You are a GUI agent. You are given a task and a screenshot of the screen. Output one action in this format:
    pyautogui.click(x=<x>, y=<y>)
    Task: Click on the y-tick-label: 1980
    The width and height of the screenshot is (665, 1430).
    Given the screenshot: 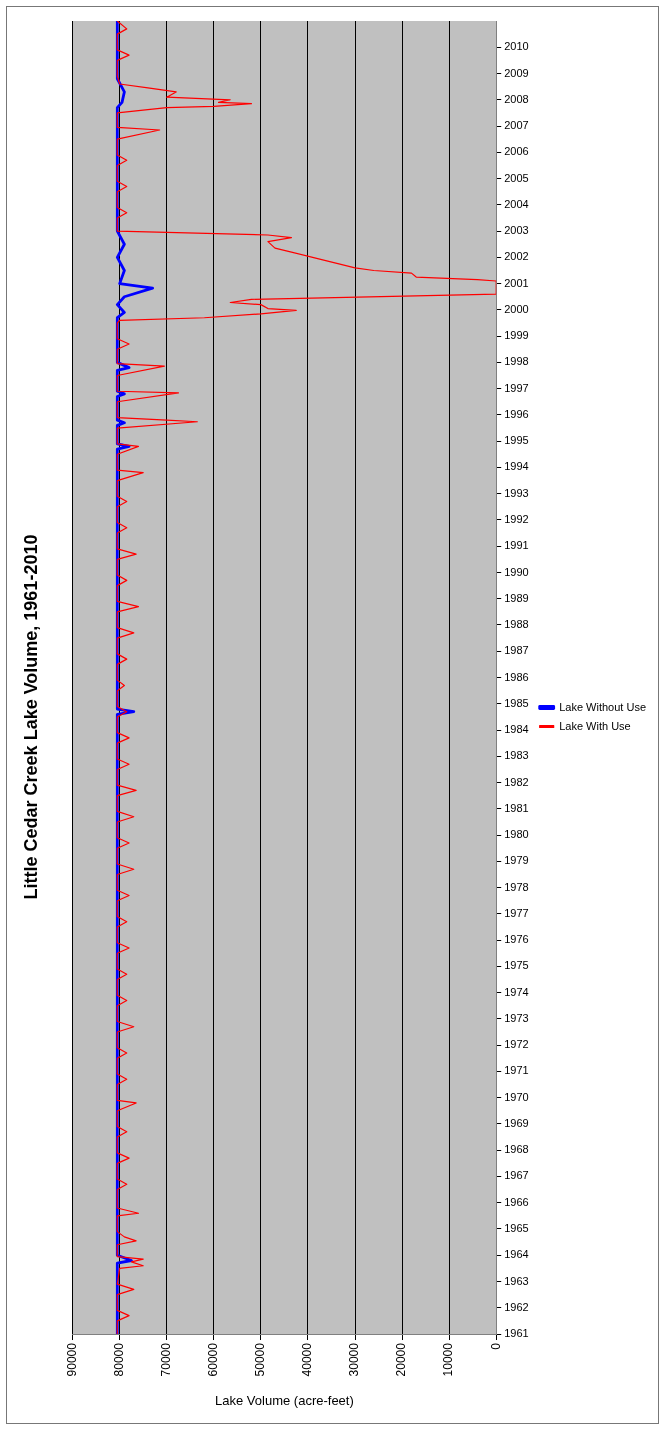 What is the action you would take?
    pyautogui.click(x=516, y=834)
    